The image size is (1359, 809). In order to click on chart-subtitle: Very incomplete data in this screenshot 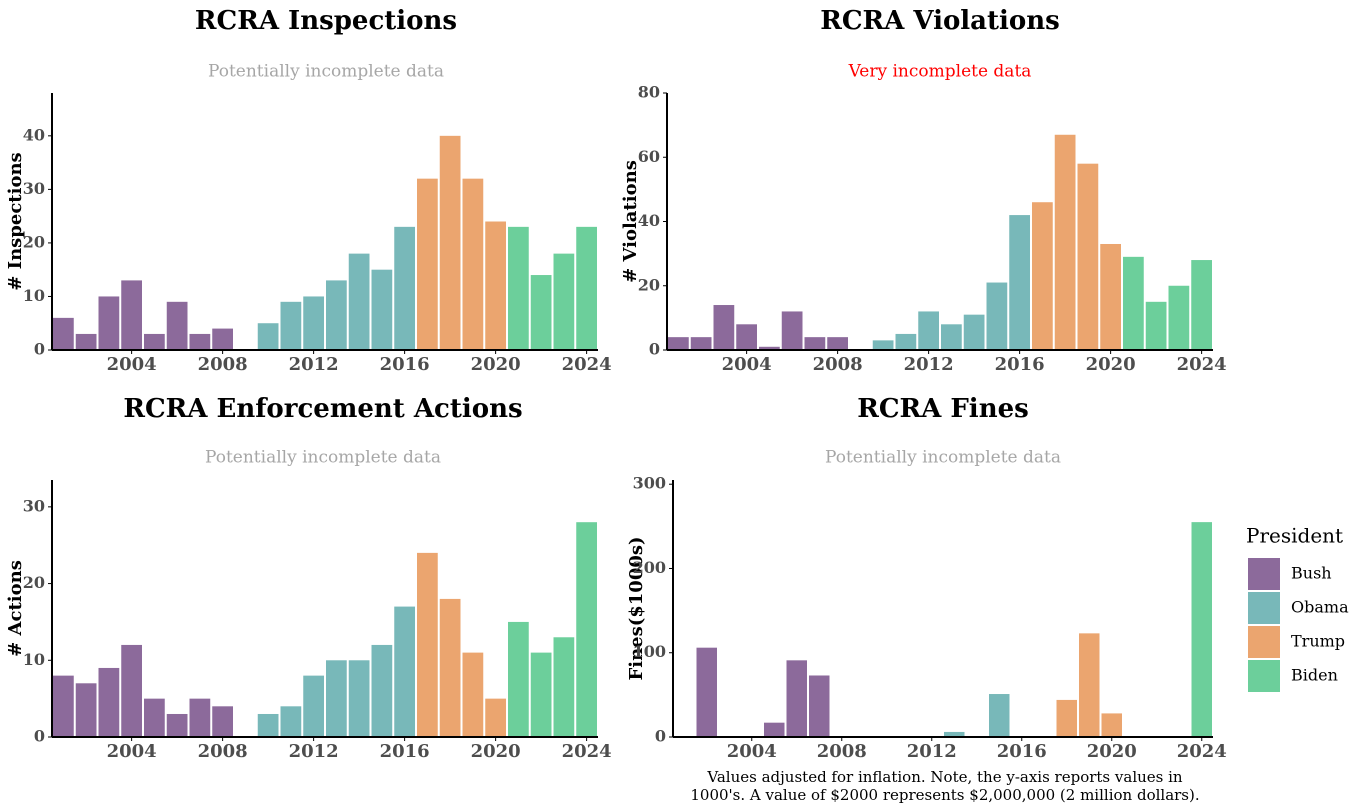, I will do `click(940, 72)`.